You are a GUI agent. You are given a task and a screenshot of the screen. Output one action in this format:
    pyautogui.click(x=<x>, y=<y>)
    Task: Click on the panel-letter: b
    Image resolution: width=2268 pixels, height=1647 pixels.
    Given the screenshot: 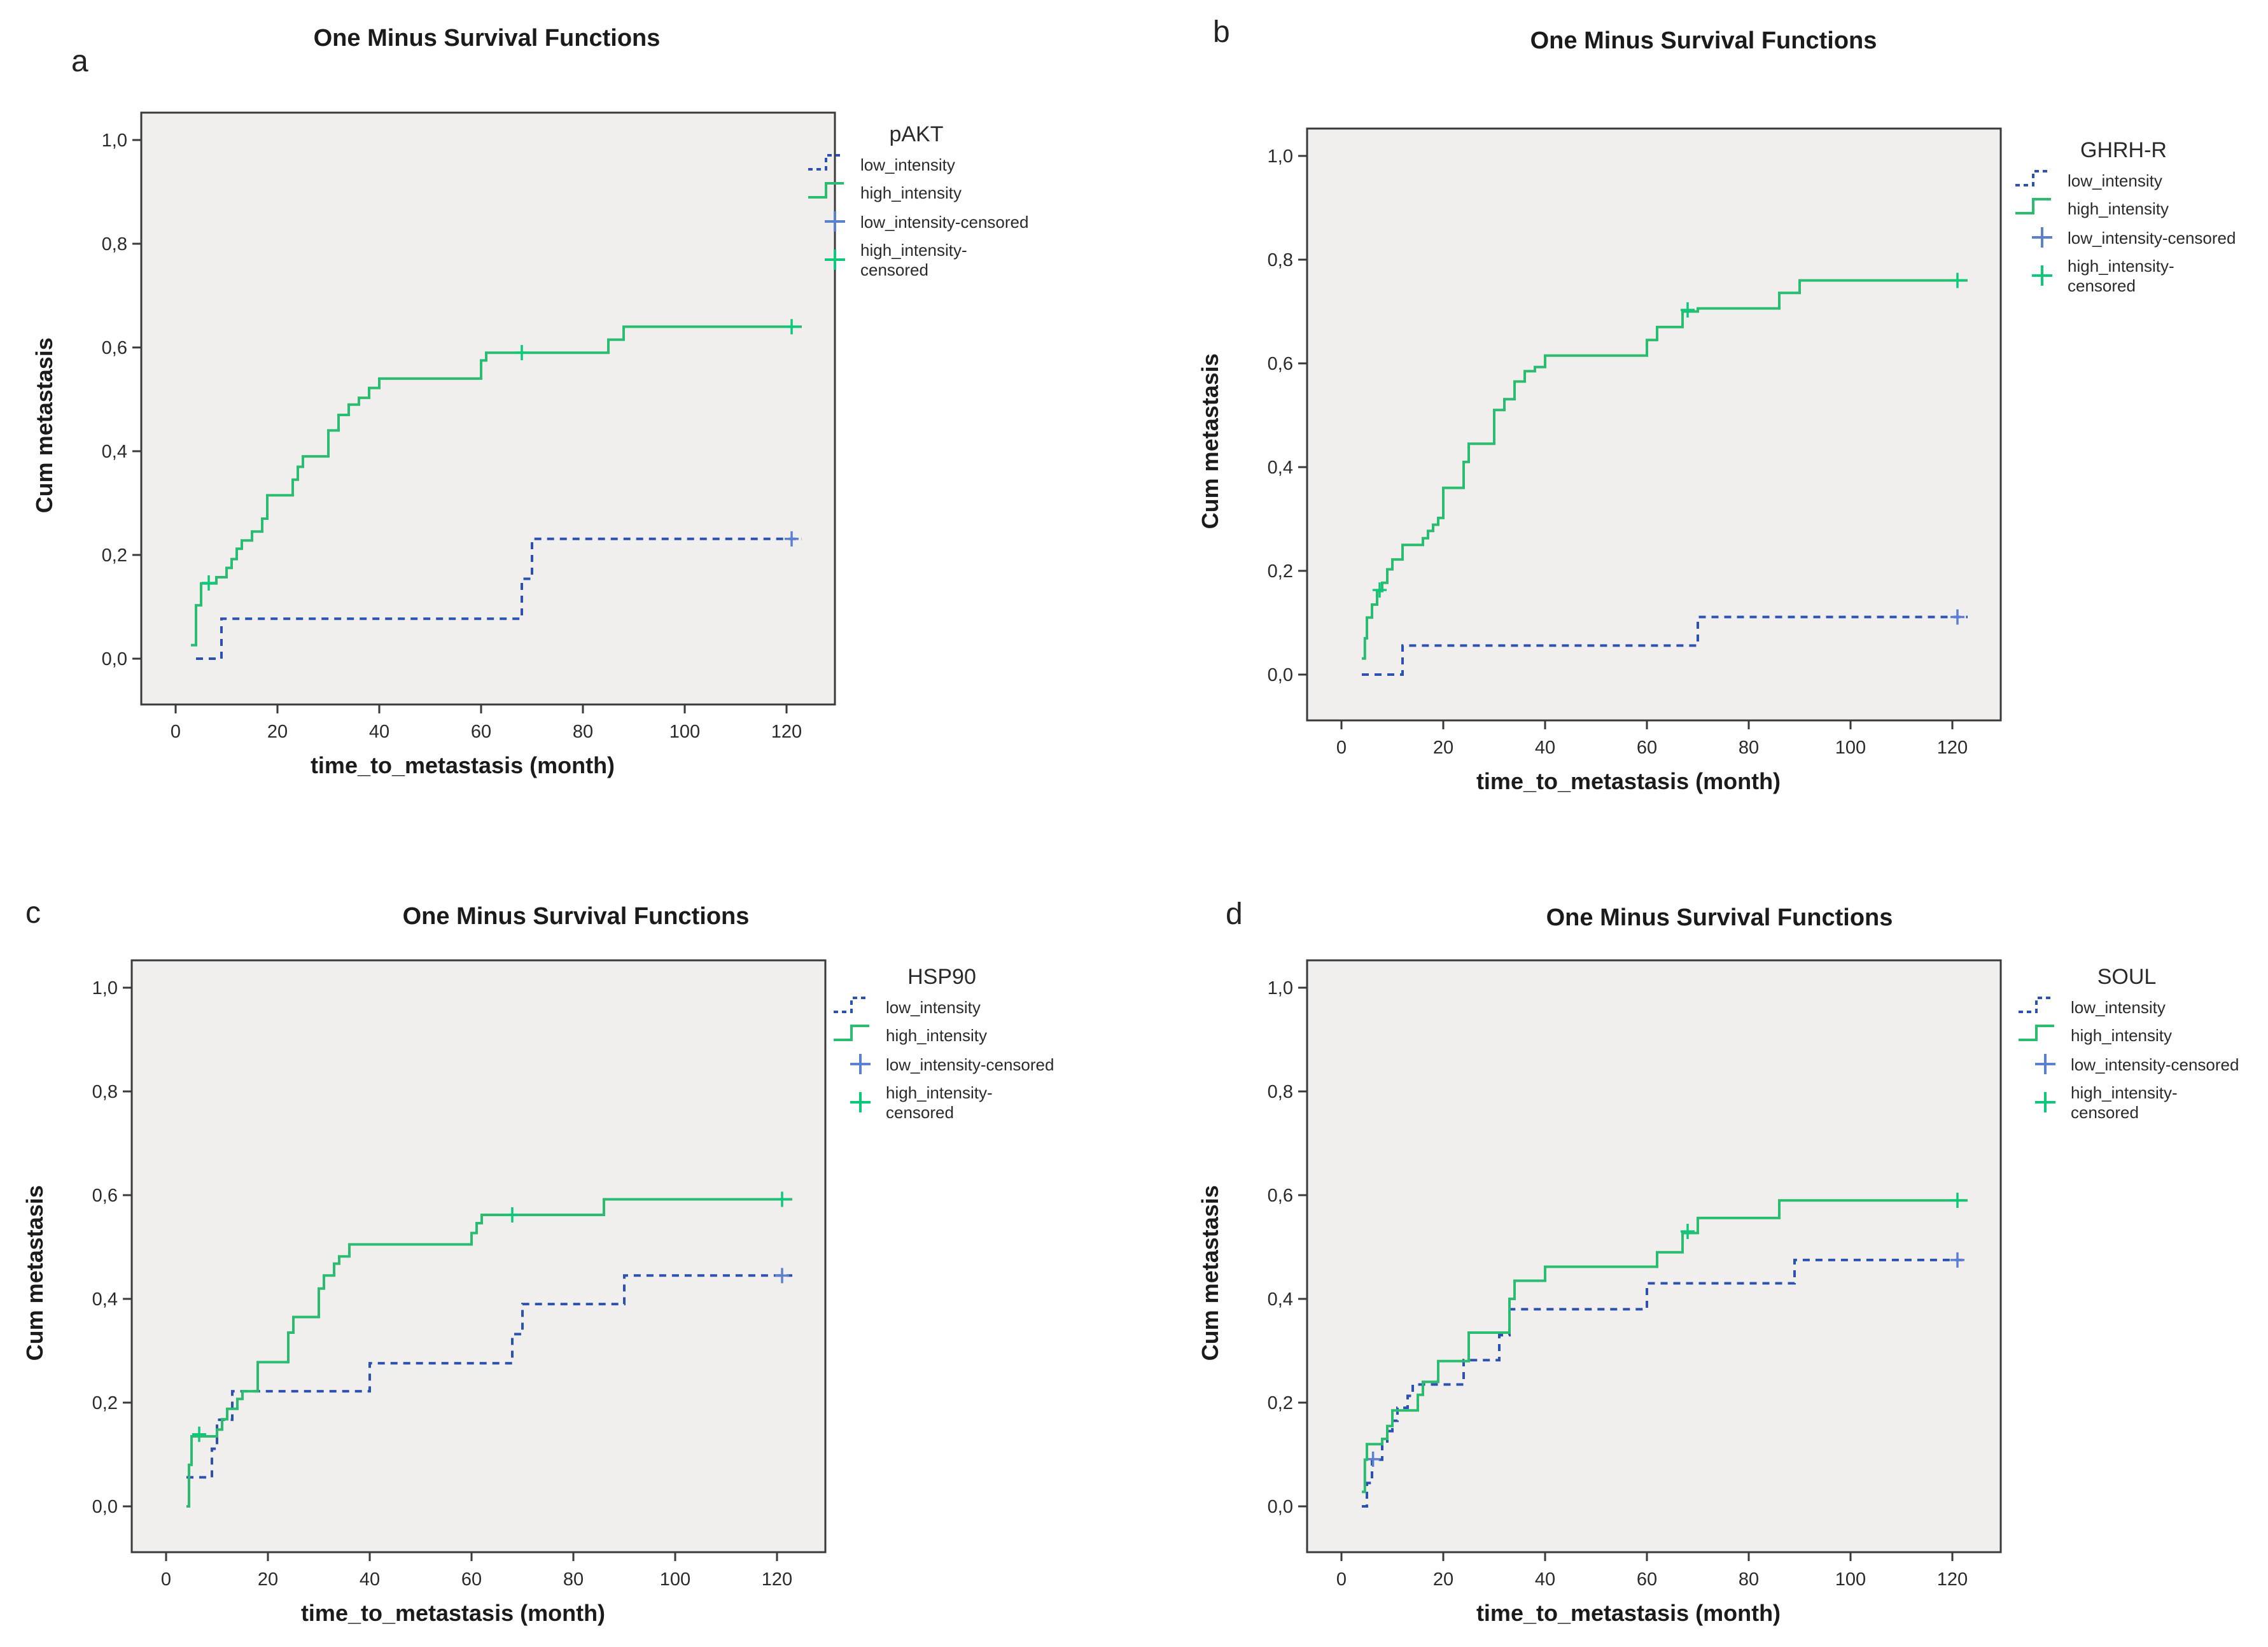 What is the action you would take?
    pyautogui.click(x=1221, y=32)
    